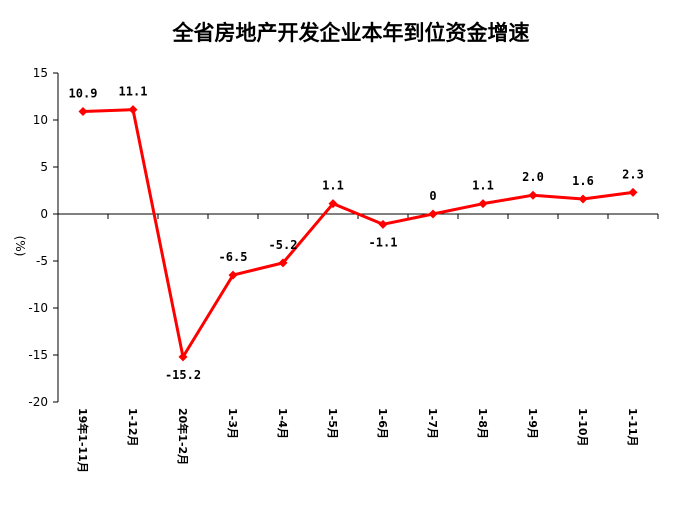 This screenshot has width=692, height=505. I want to click on y-tick-label: -10, so click(38, 308).